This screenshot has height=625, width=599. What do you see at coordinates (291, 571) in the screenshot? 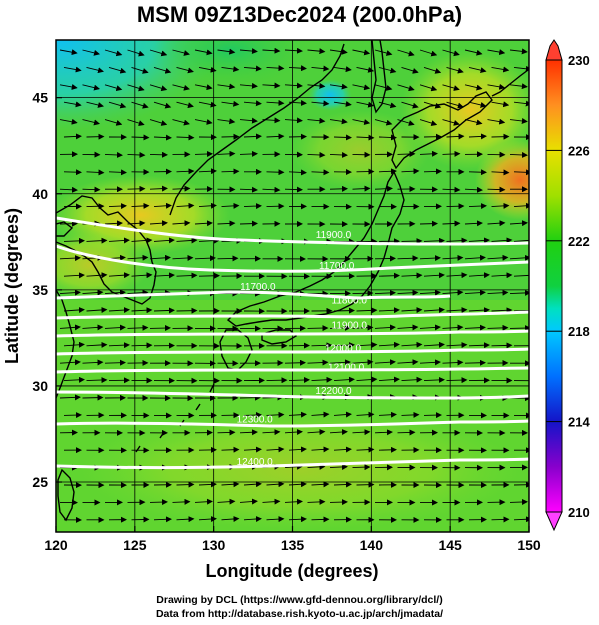
I see `x-axis-title: Longitude (degrees)` at bounding box center [291, 571].